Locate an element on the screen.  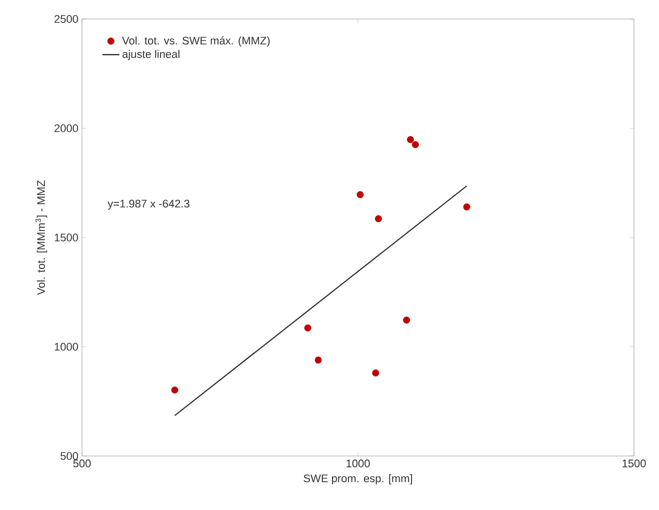
annotation: y=1.987 x -642.3 is located at coordinates (149, 205).